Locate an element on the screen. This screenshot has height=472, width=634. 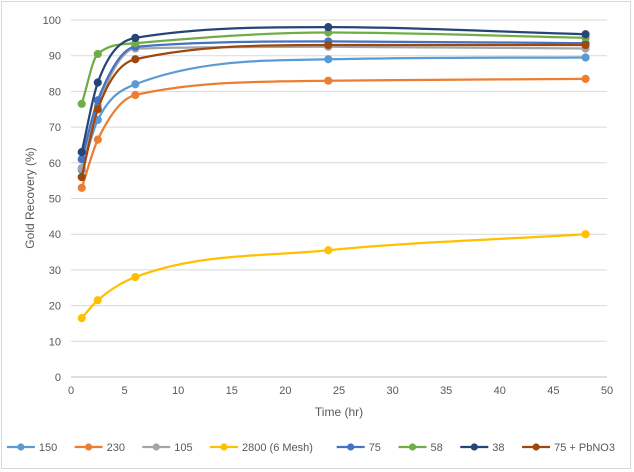
y-axis-title: Gold Recovery (%) is located at coordinates (30, 197).